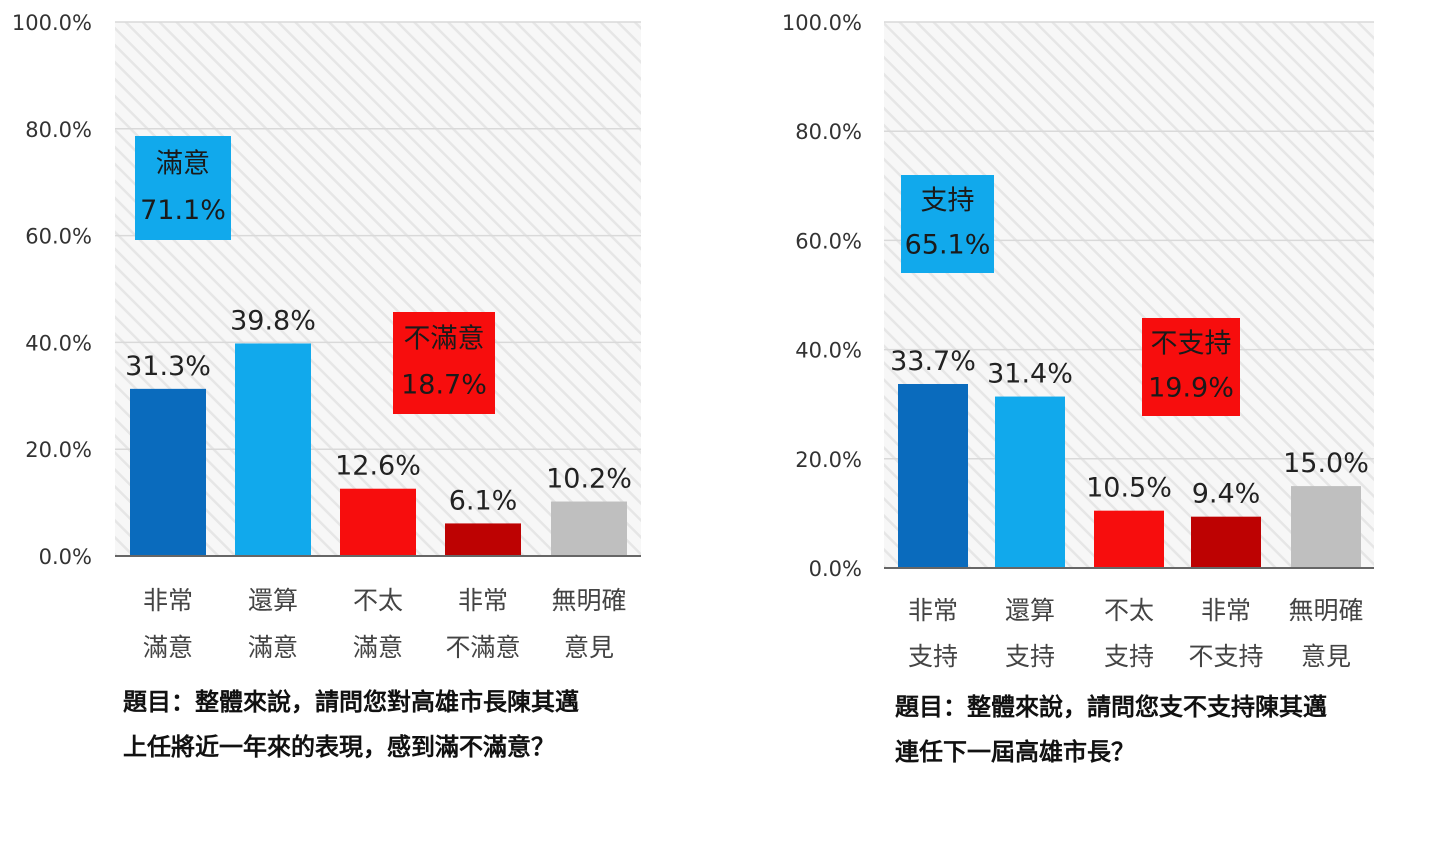 The width and height of the screenshot is (1442, 844). Describe the element at coordinates (444, 339) in the screenshot. I see `summary-box-label: 不滿意` at that location.